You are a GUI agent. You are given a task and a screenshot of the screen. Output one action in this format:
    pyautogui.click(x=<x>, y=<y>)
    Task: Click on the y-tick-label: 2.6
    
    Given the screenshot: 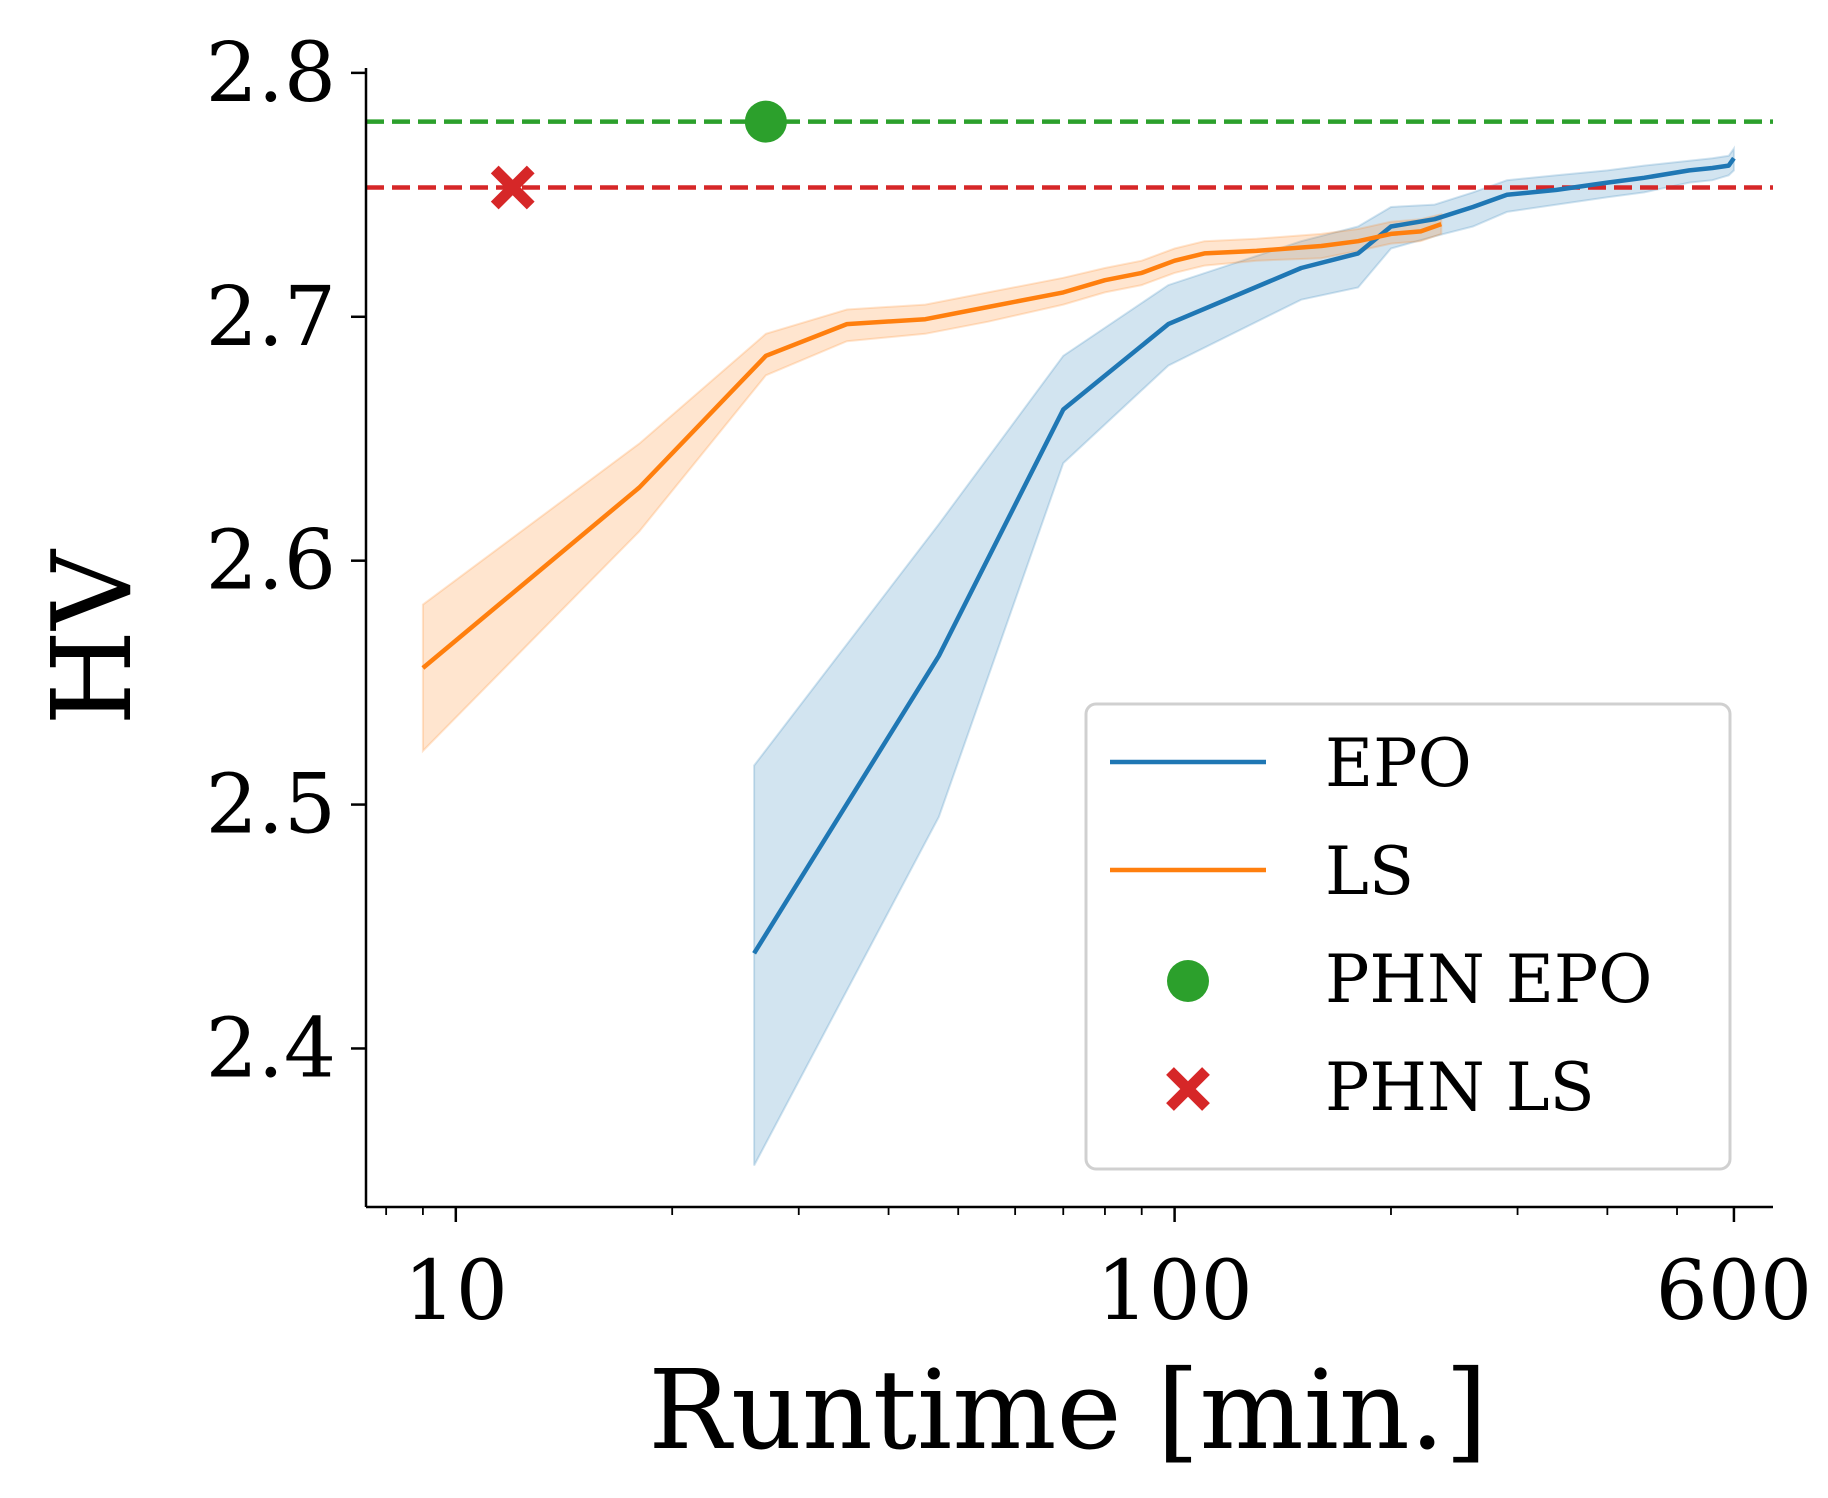 What is the action you would take?
    pyautogui.click(x=271, y=561)
    